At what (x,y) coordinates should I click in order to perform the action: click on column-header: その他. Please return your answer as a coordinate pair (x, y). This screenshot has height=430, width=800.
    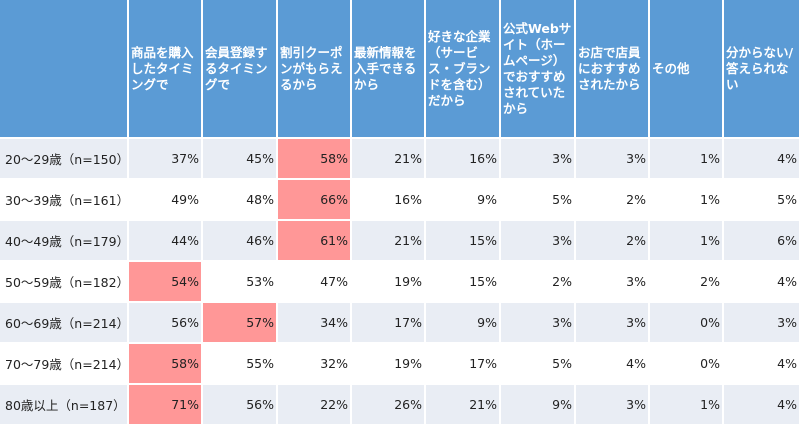
    Looking at the image, I should click on (686, 69).